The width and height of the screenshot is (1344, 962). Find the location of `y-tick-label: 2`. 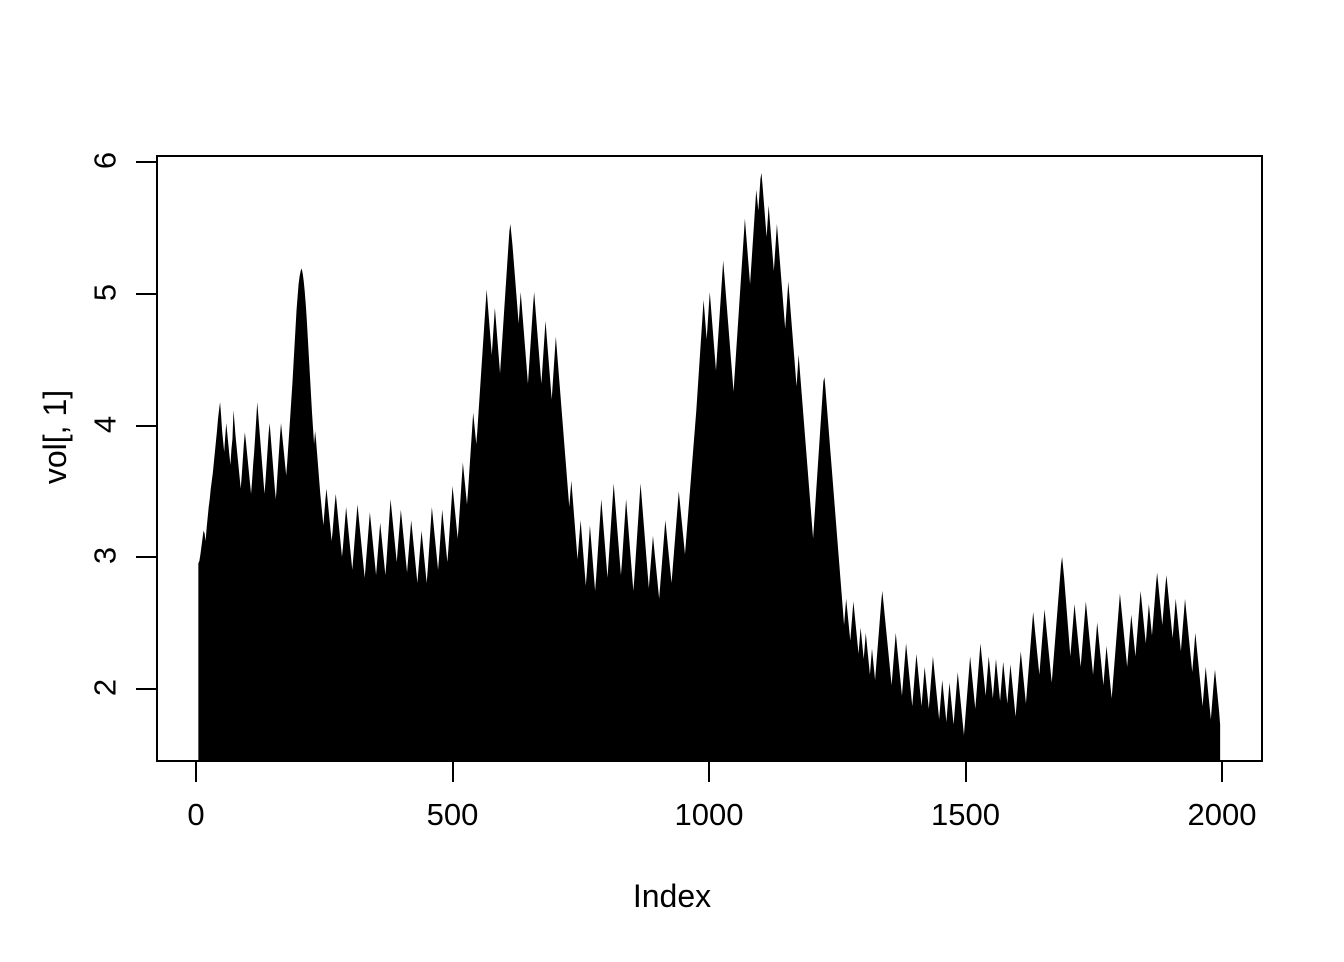

y-tick-label: 2 is located at coordinates (105, 687).